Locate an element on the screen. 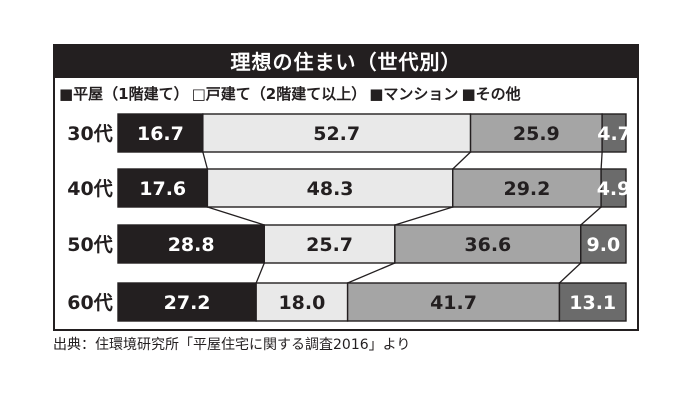 The height and width of the screenshot is (406, 700). data-label: 29.2 is located at coordinates (526, 189).